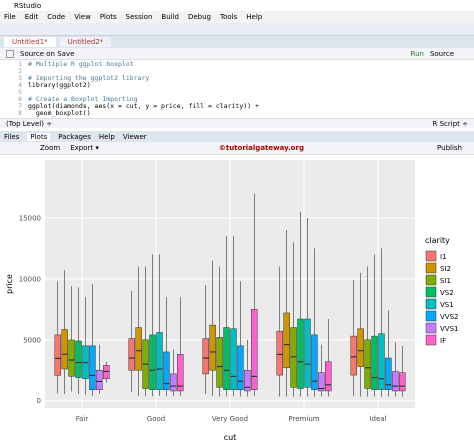 The image size is (474, 447). I want to click on run-button: Run, so click(417, 53).